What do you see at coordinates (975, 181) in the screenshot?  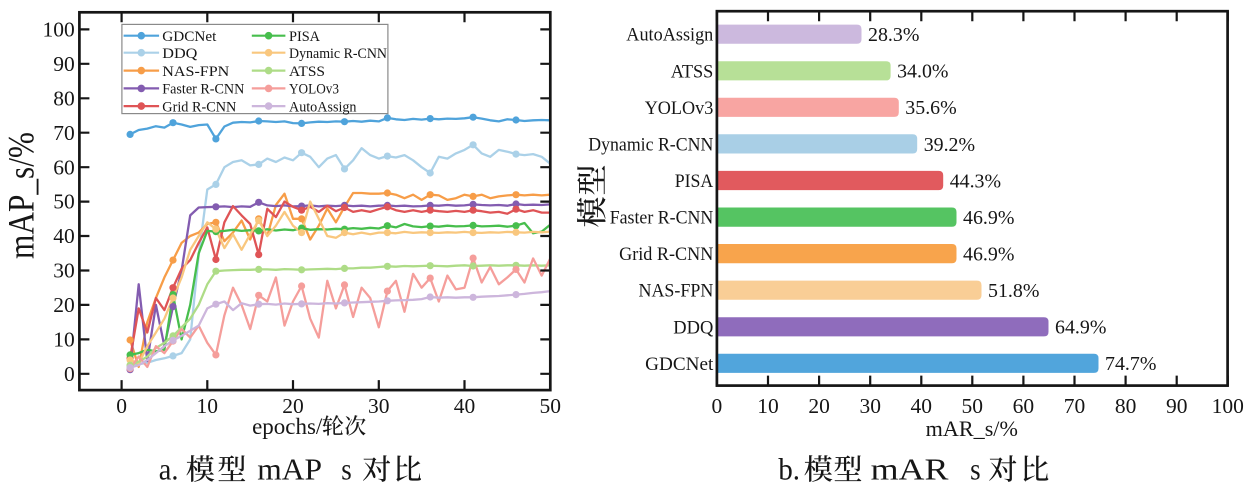 I see `svg-text: 44.3%` at bounding box center [975, 181].